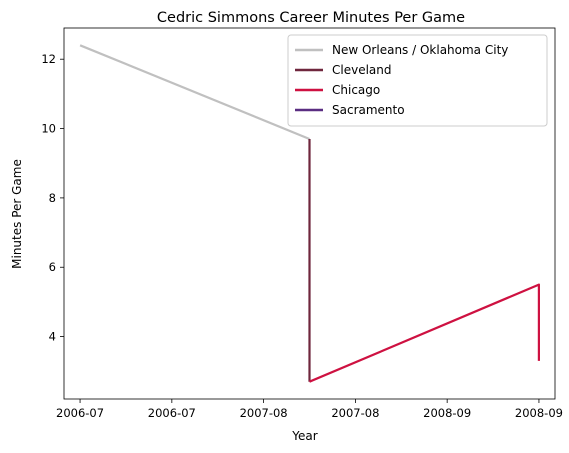 Image resolution: width=569 pixels, height=453 pixels. What do you see at coordinates (362, 70) in the screenshot?
I see `legend-label: Cleveland` at bounding box center [362, 70].